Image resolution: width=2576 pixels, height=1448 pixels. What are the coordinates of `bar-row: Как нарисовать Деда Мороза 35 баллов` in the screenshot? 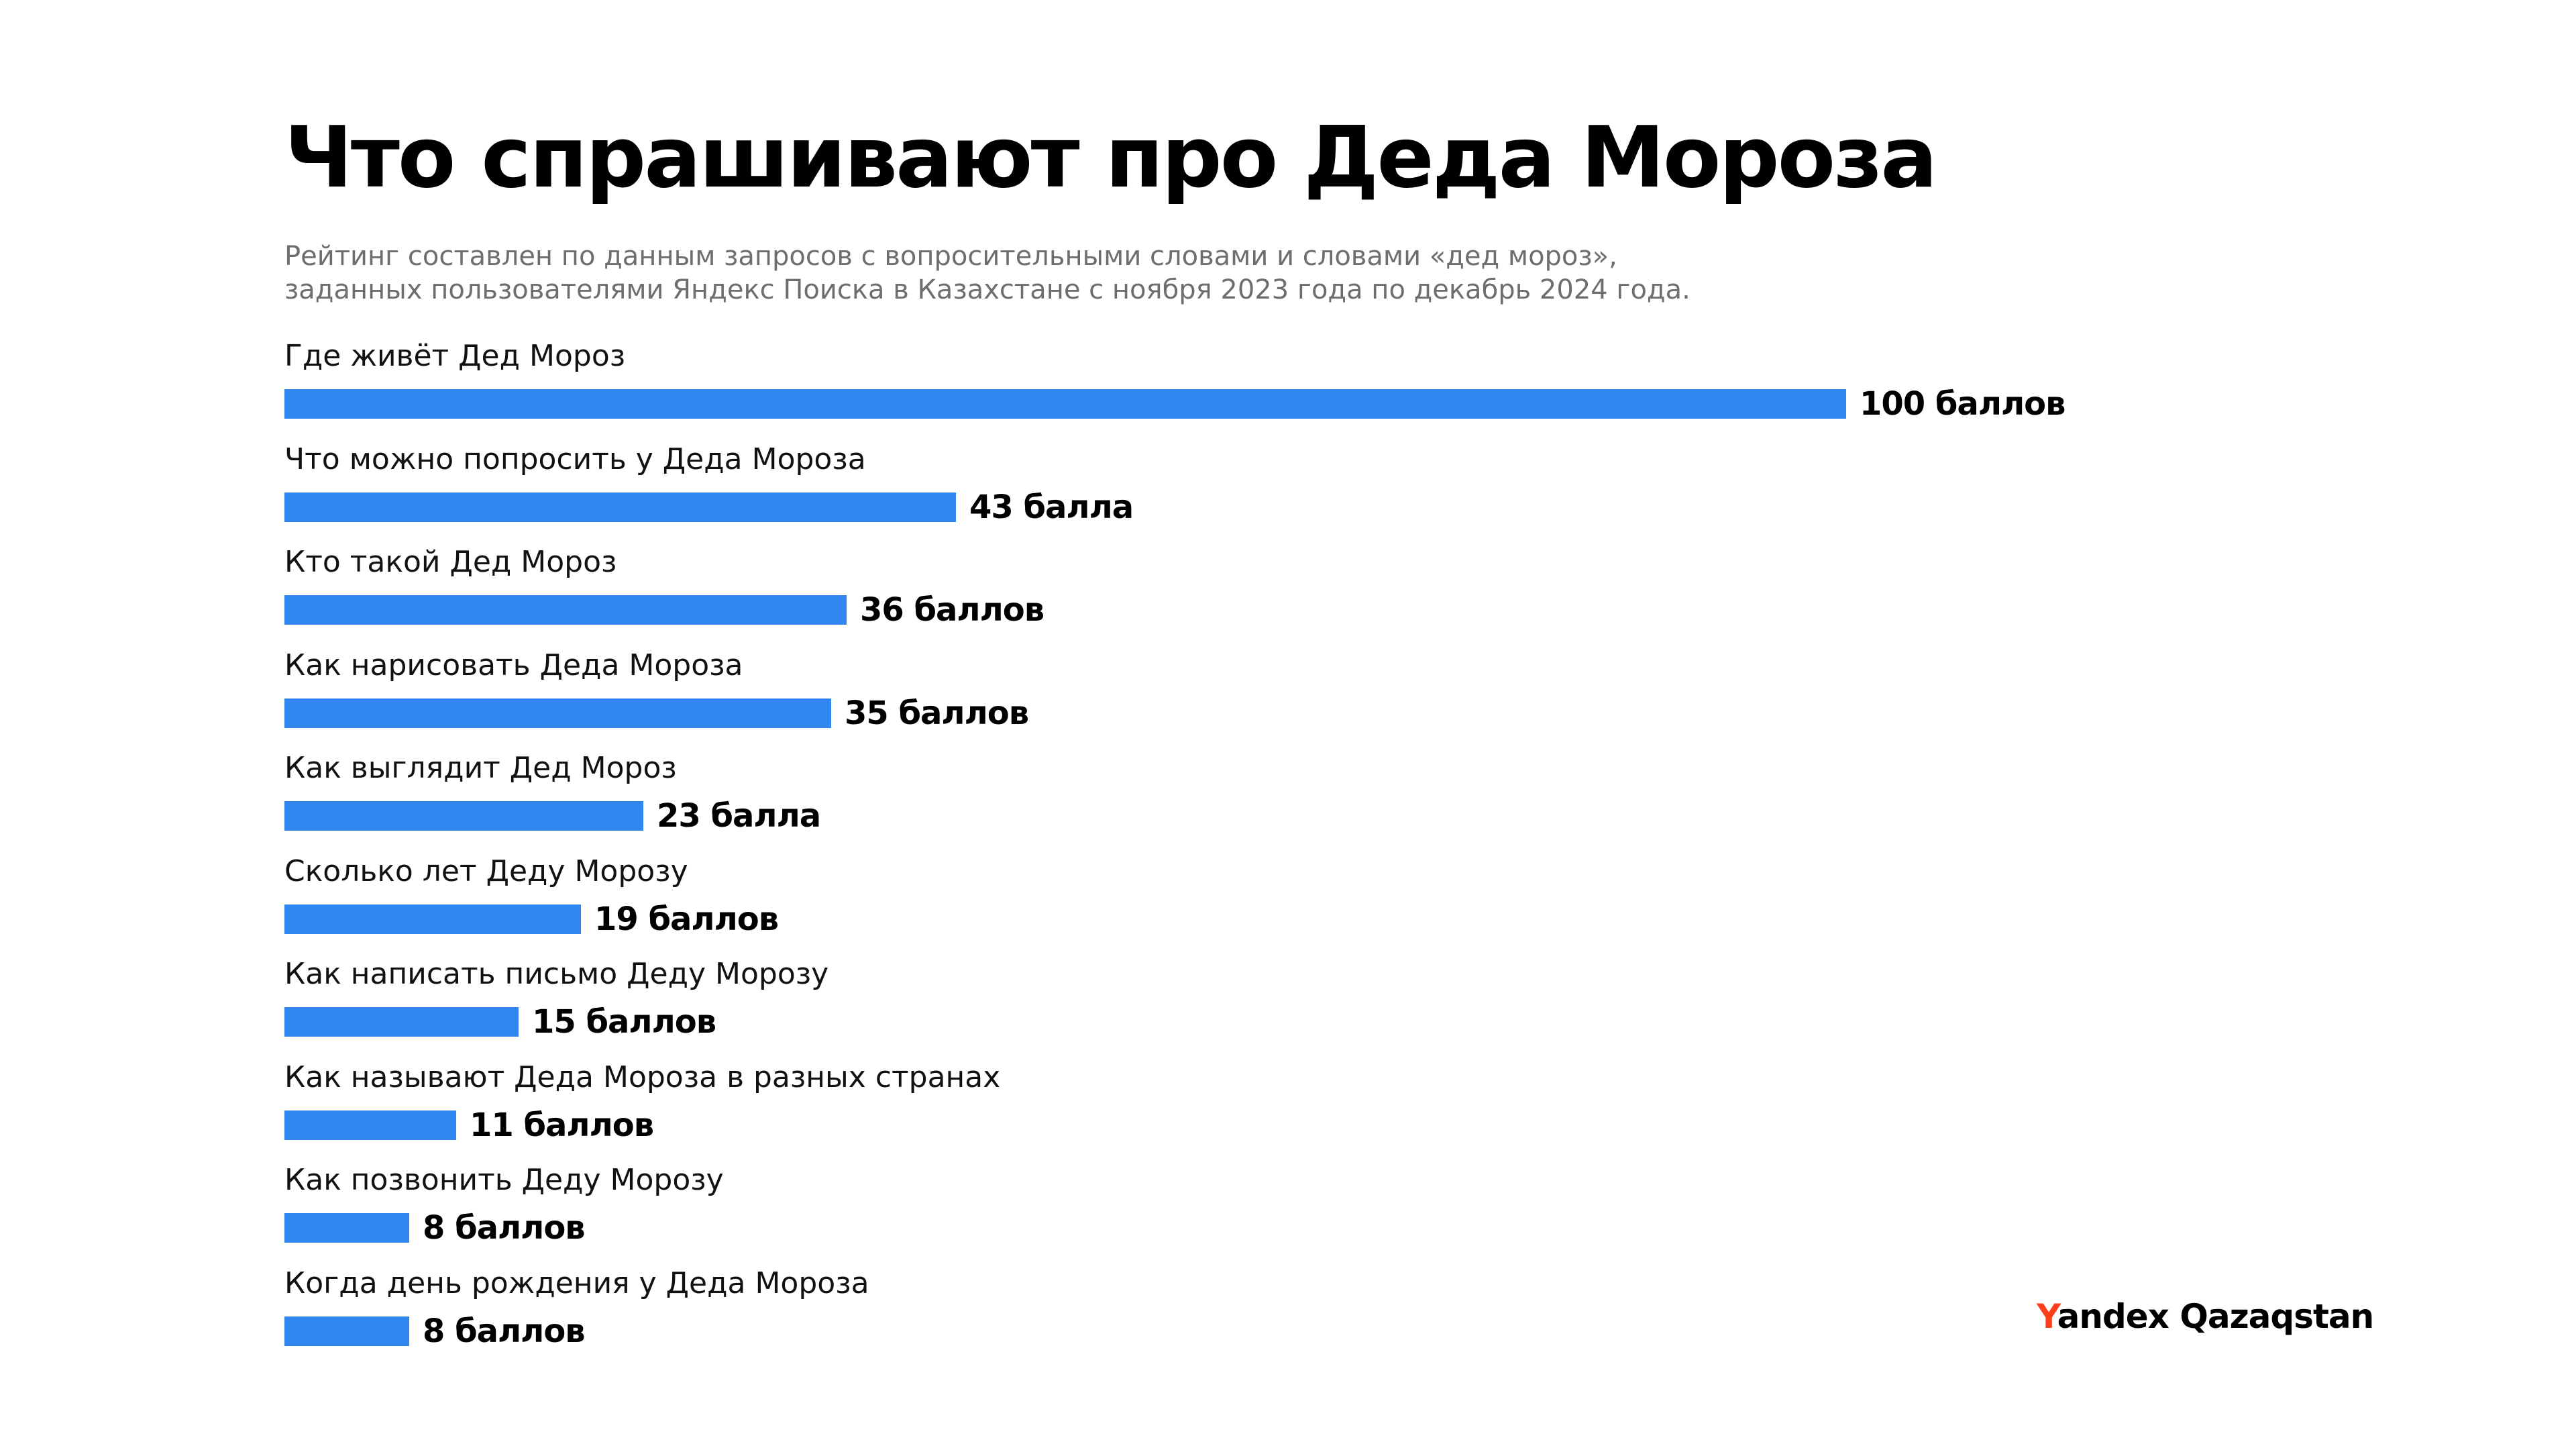 It's located at (1290, 696).